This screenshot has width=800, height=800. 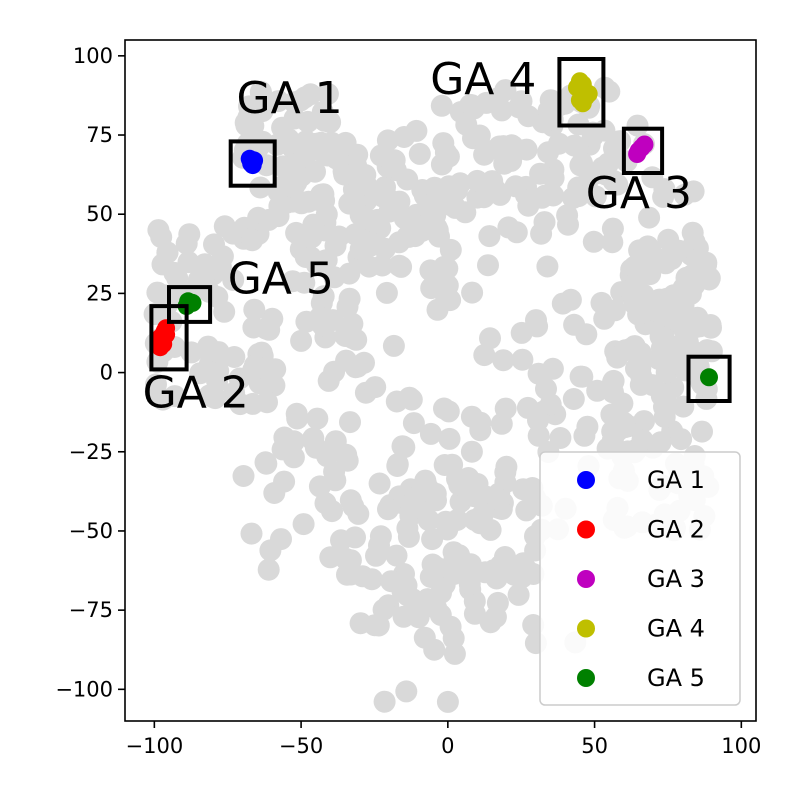 I want to click on legend-label: GA 5, so click(x=676, y=678).